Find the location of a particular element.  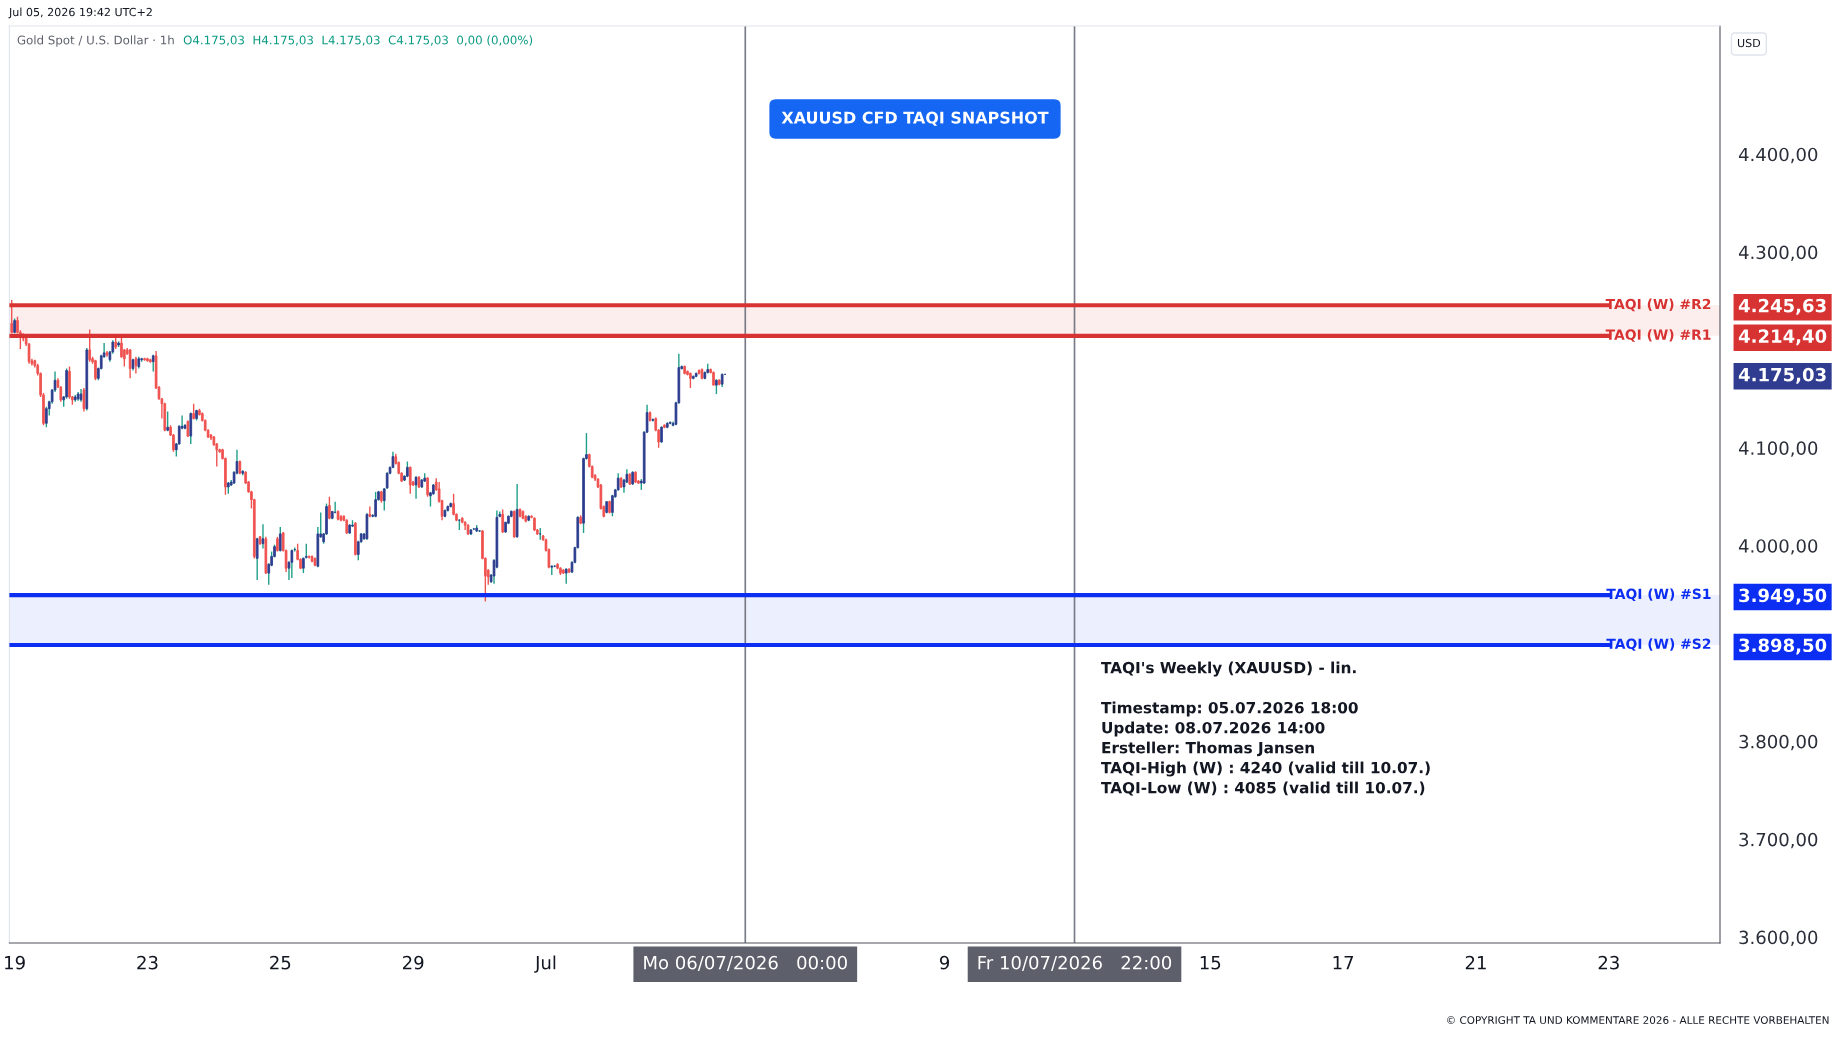

y-tick-label: 4.175,03 is located at coordinates (1782, 375).